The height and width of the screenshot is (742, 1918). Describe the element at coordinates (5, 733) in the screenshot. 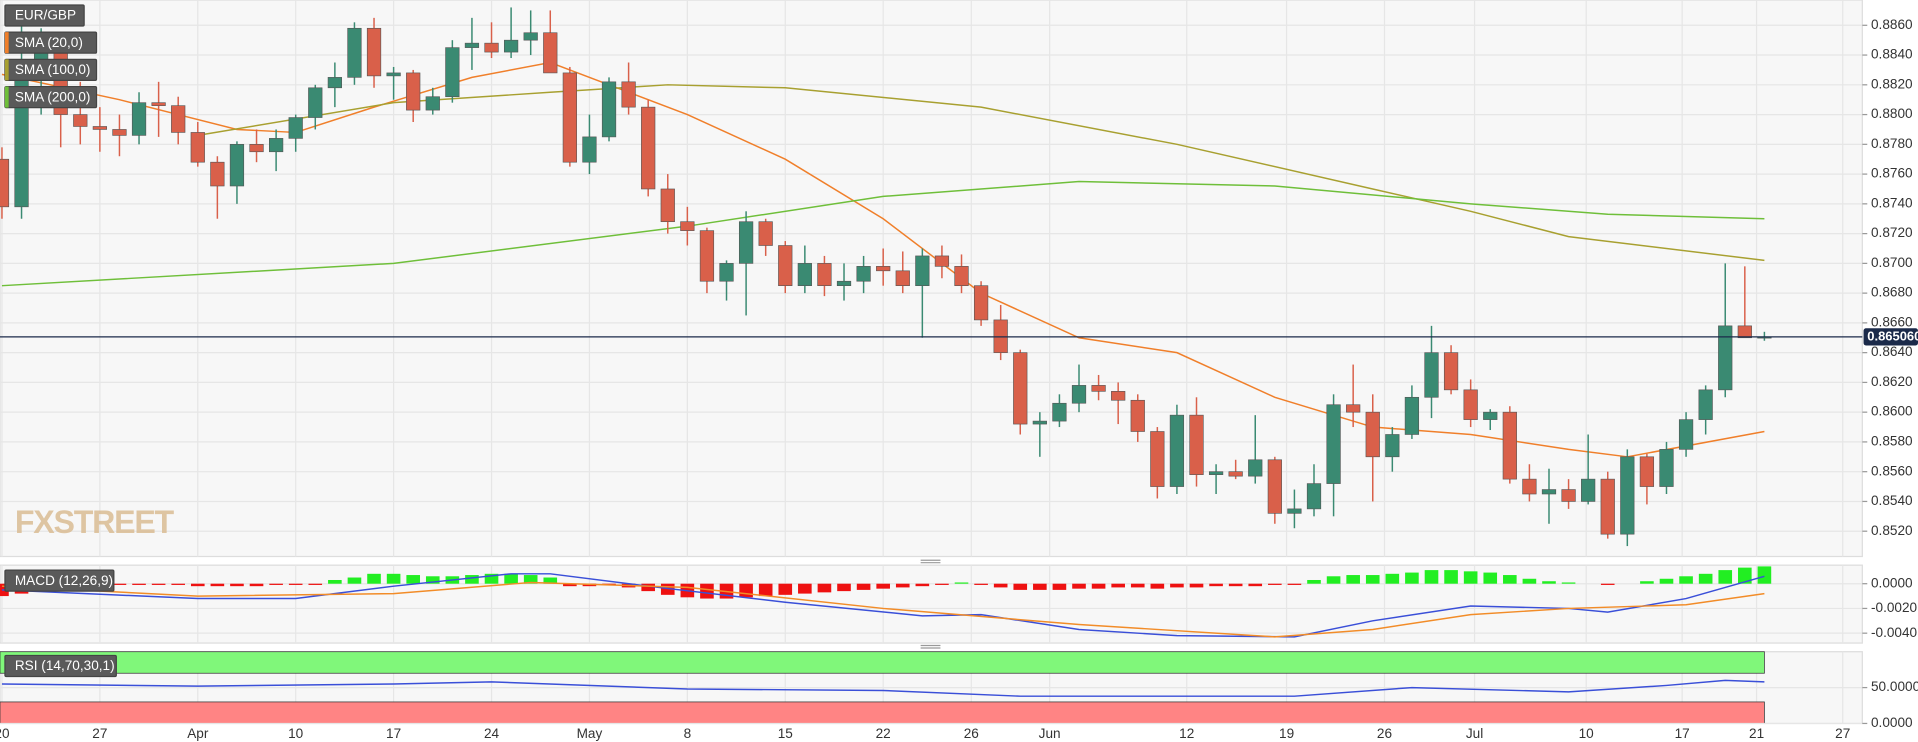

I see `x-tick-label: 20` at that location.